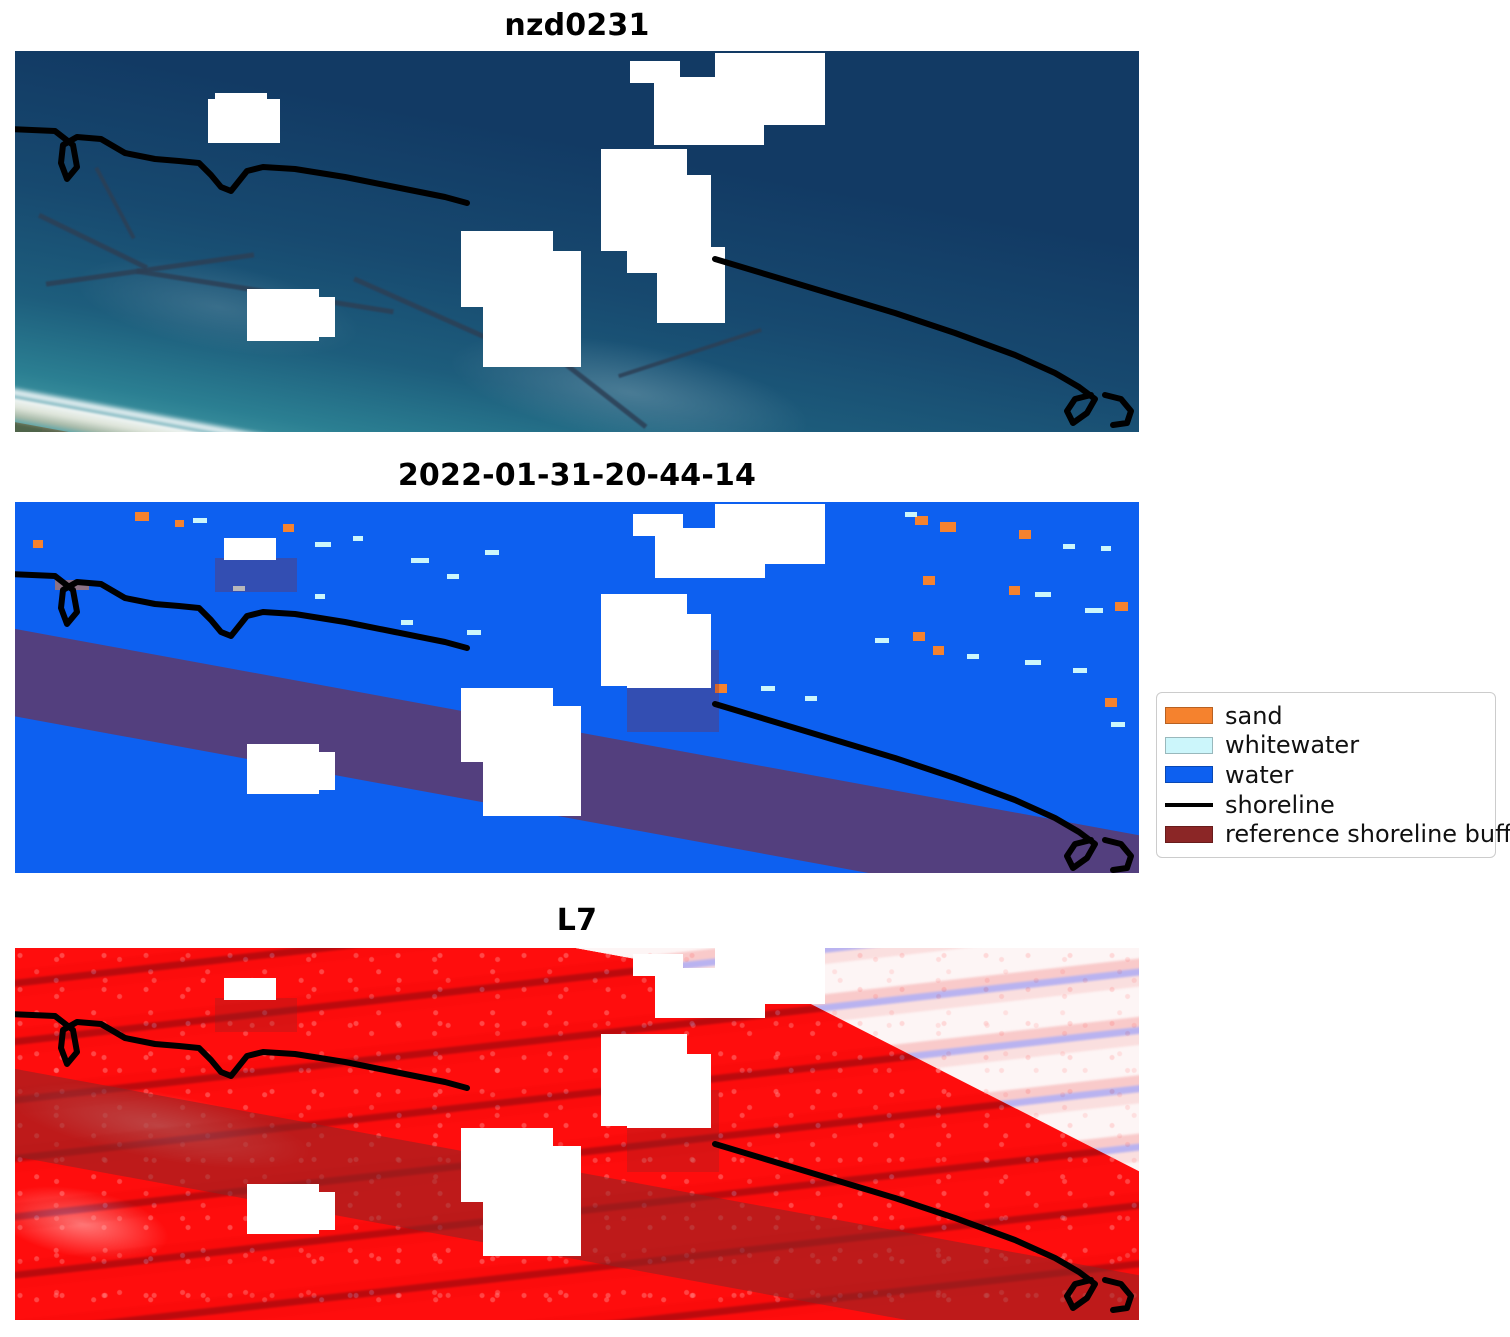 The width and height of the screenshot is (1510, 1337). I want to click on panel-title-classification: 2022-01-31-20-44-14, so click(577, 475).